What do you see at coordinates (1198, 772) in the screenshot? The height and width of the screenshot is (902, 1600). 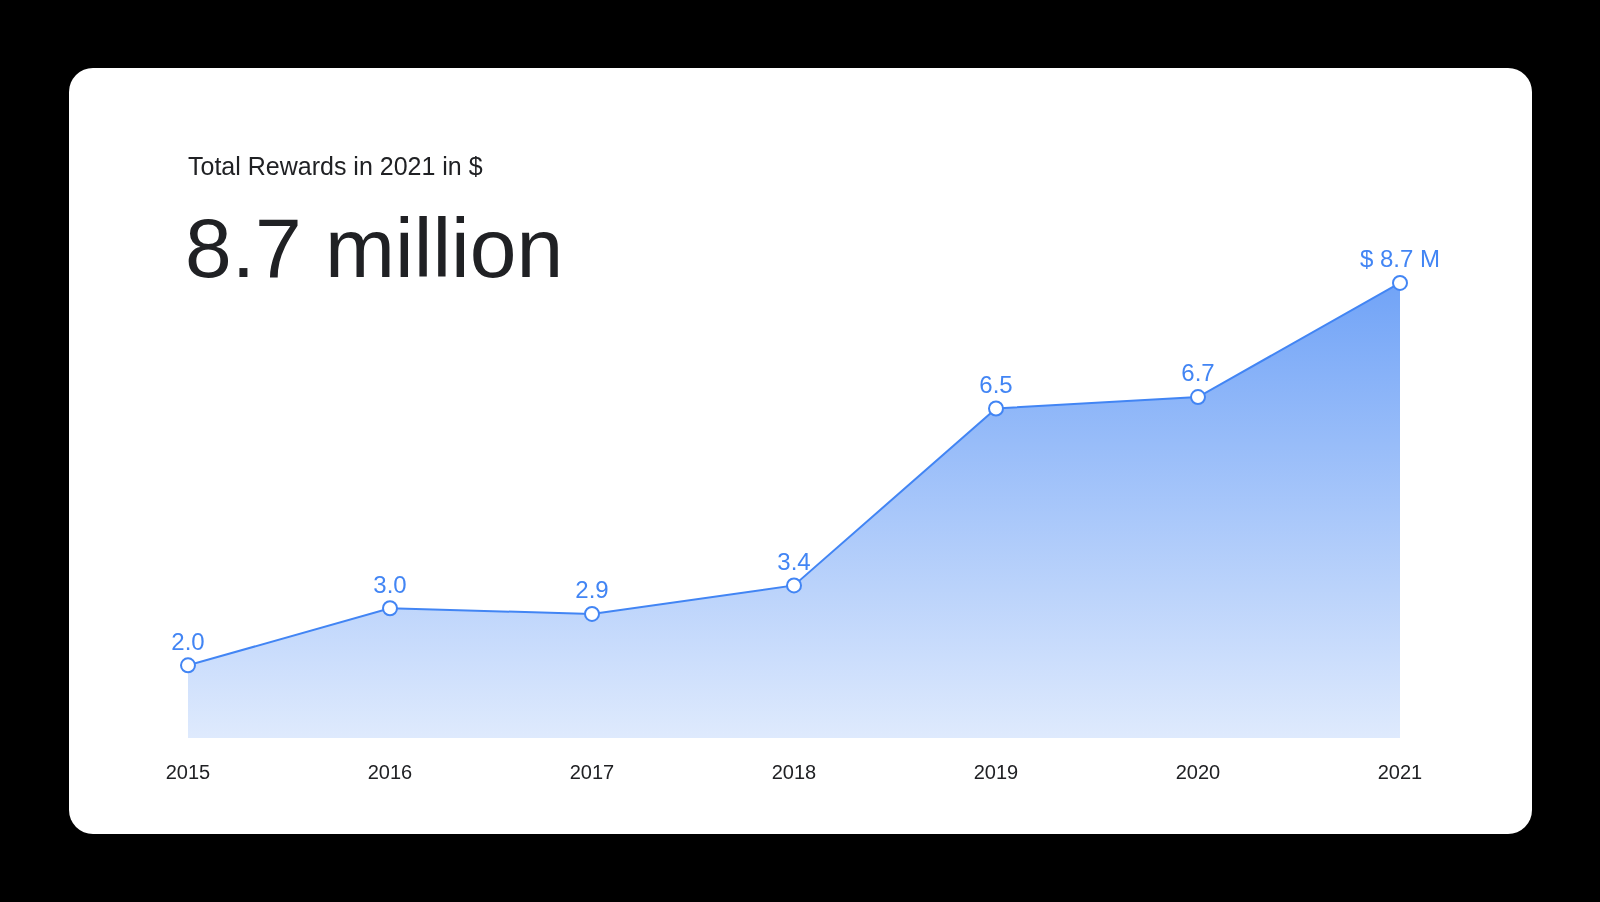 I see `x-tick-label: 2020` at bounding box center [1198, 772].